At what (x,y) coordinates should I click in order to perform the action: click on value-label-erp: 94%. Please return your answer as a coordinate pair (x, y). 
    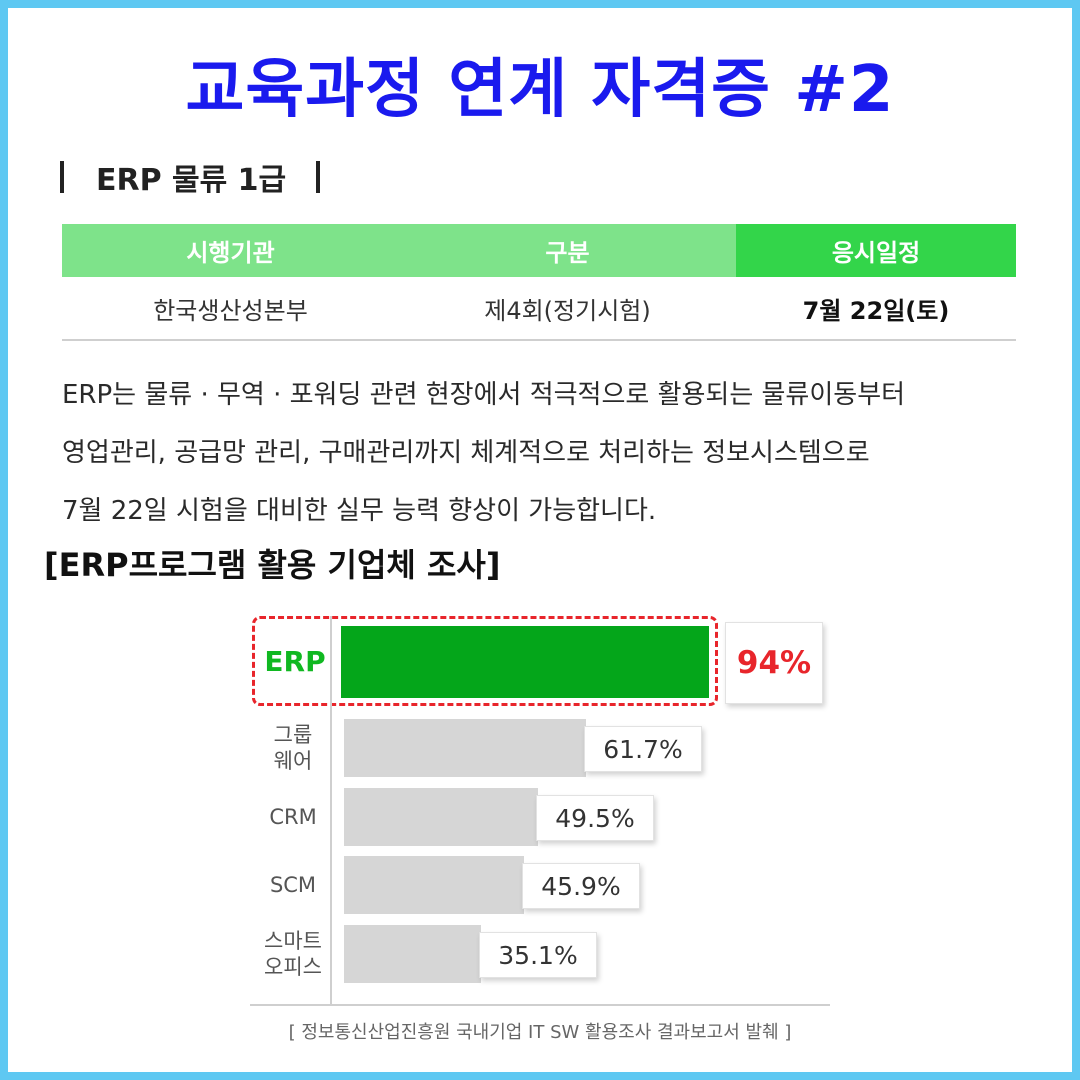
    Looking at the image, I should click on (774, 663).